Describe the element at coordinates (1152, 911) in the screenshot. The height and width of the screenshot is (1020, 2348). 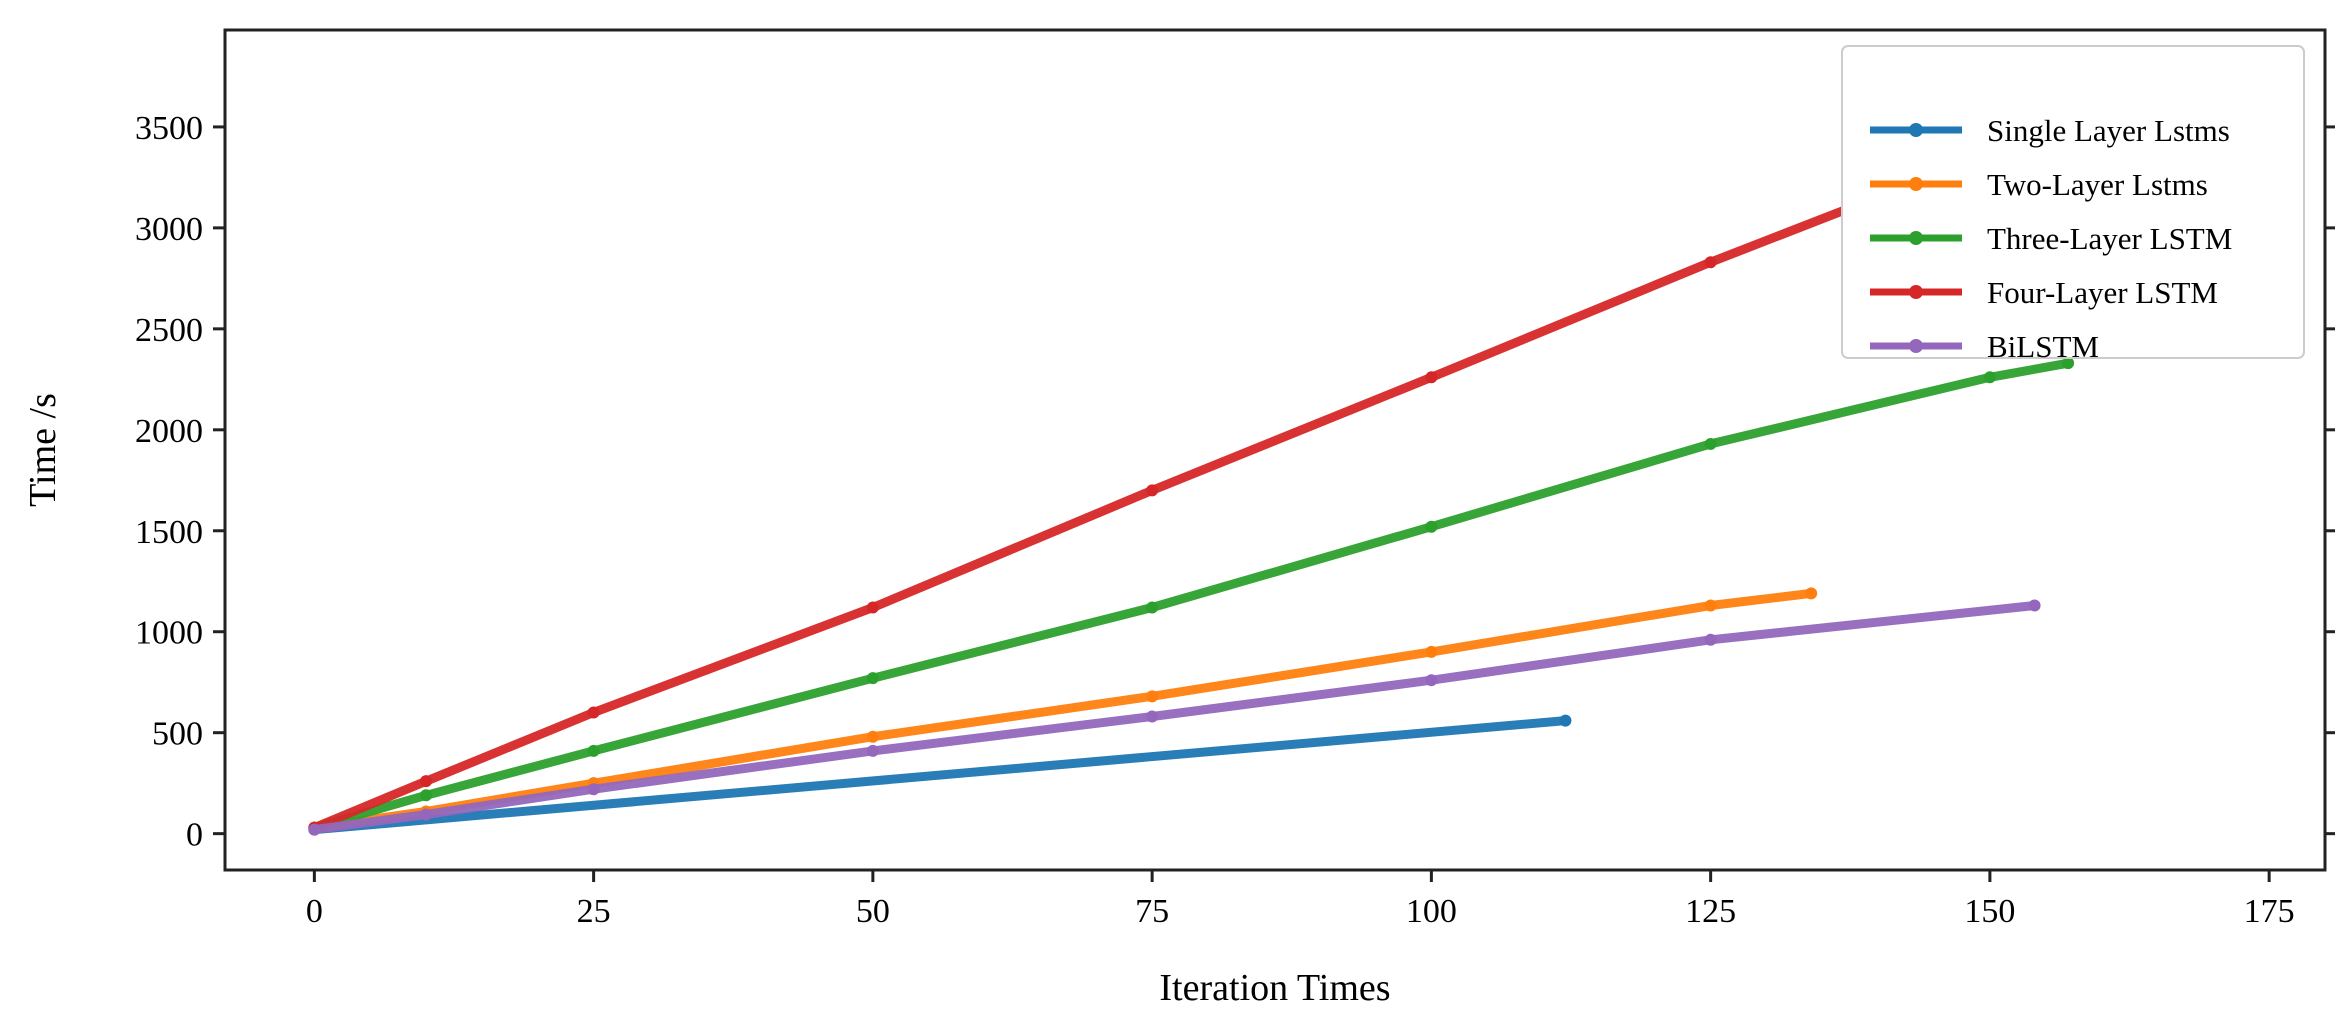
I see `x-tick-label: 75` at that location.